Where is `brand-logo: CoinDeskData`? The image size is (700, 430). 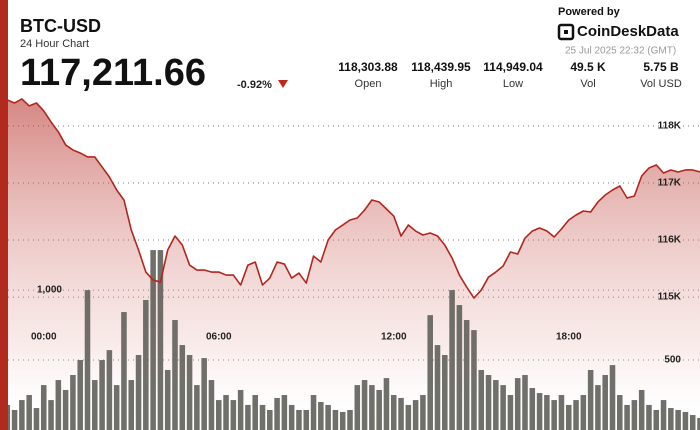
brand-logo: CoinDeskData is located at coordinates (618, 32).